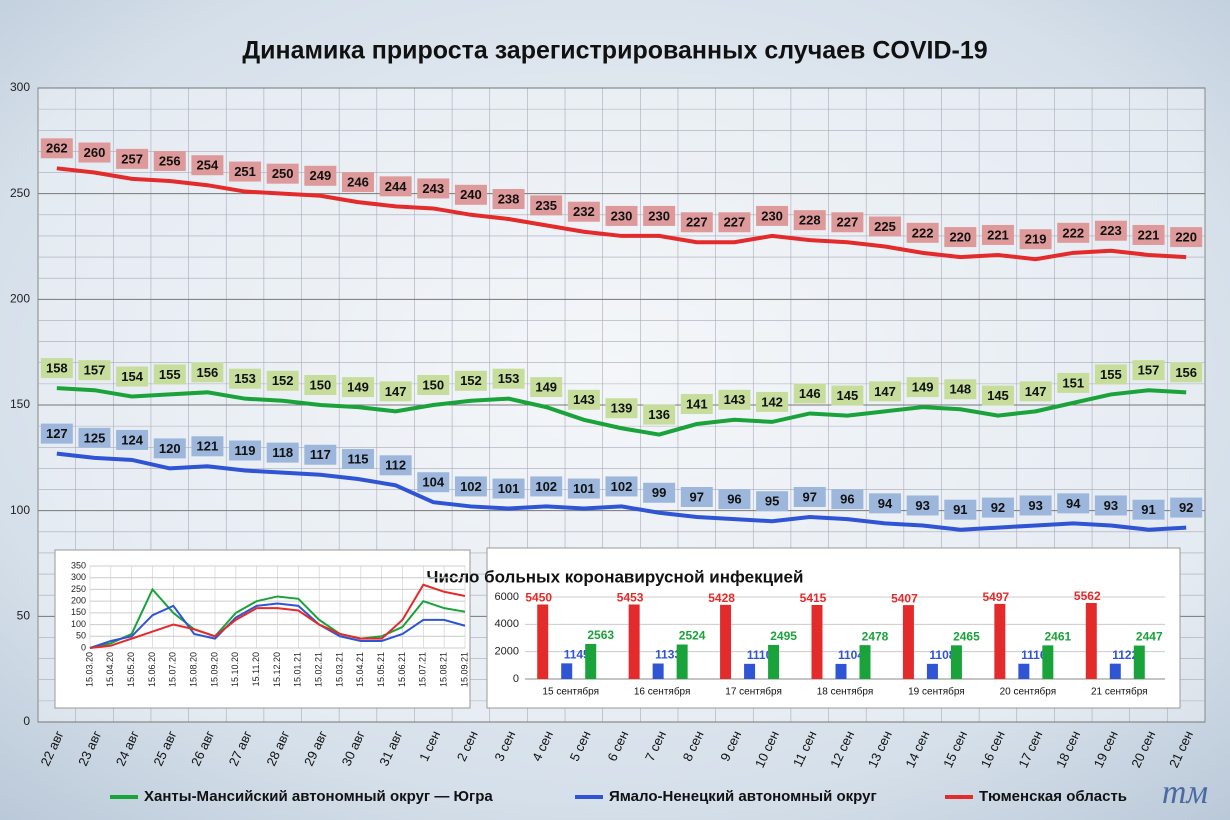  I want to click on x-tick-label: 15.03.20, so click(89, 669).